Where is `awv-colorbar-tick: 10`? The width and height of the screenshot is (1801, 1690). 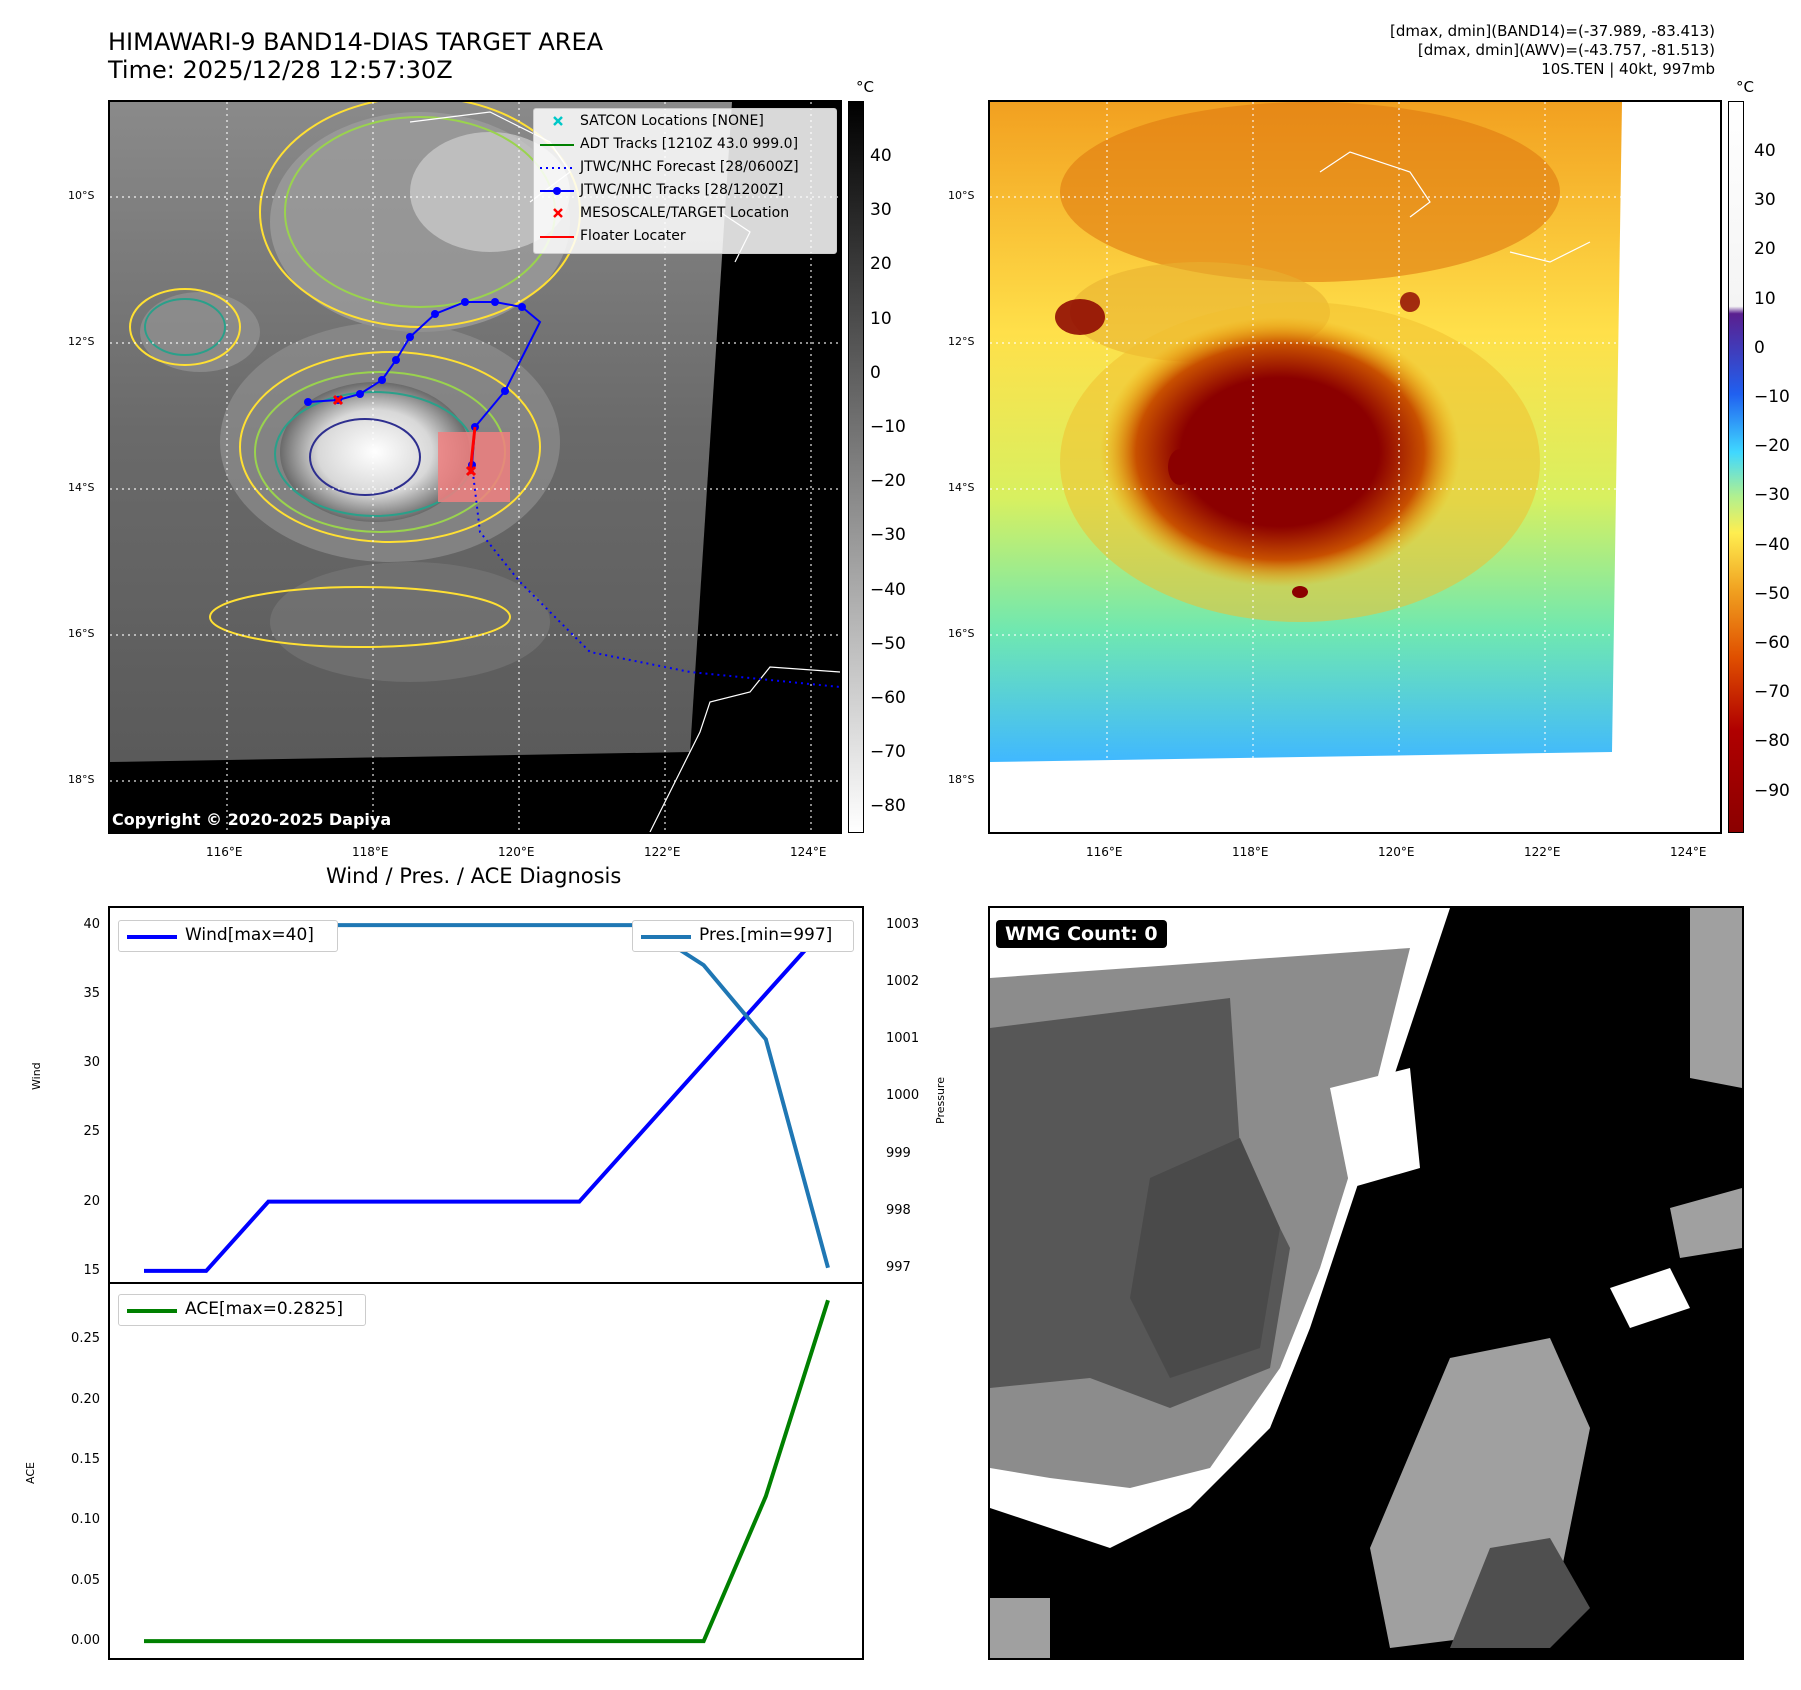
awv-colorbar-tick: 10 is located at coordinates (1765, 298).